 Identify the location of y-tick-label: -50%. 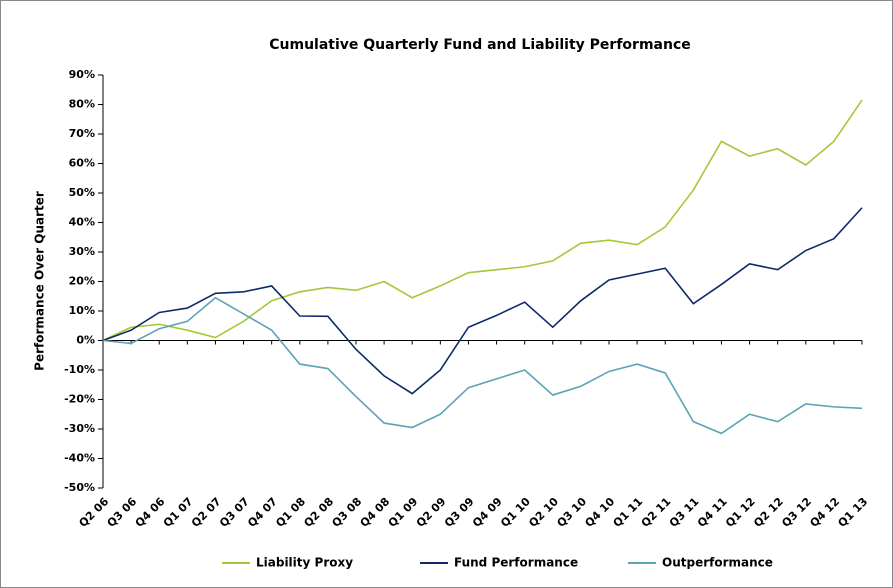
(79, 487).